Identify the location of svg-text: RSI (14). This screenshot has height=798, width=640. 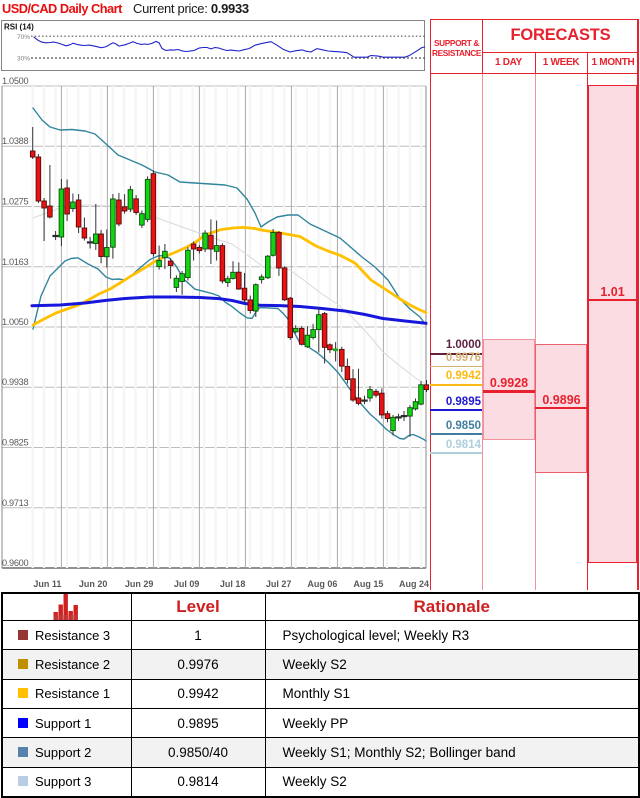
(19, 26).